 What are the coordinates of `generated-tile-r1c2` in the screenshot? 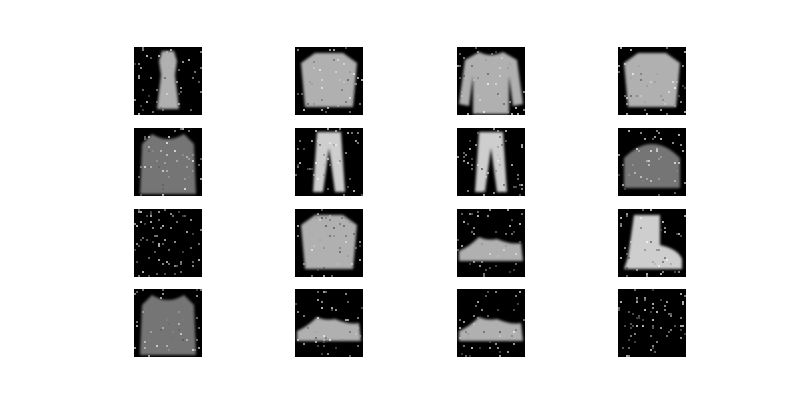 It's located at (329, 81).